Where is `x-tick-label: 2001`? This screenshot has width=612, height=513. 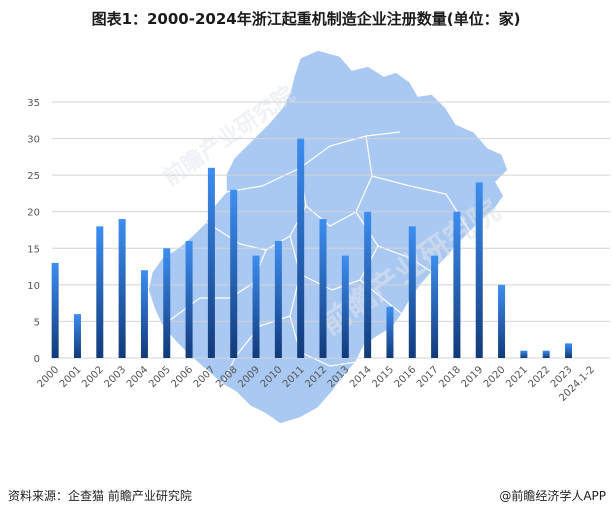 x-tick-label: 2001 is located at coordinates (71, 377).